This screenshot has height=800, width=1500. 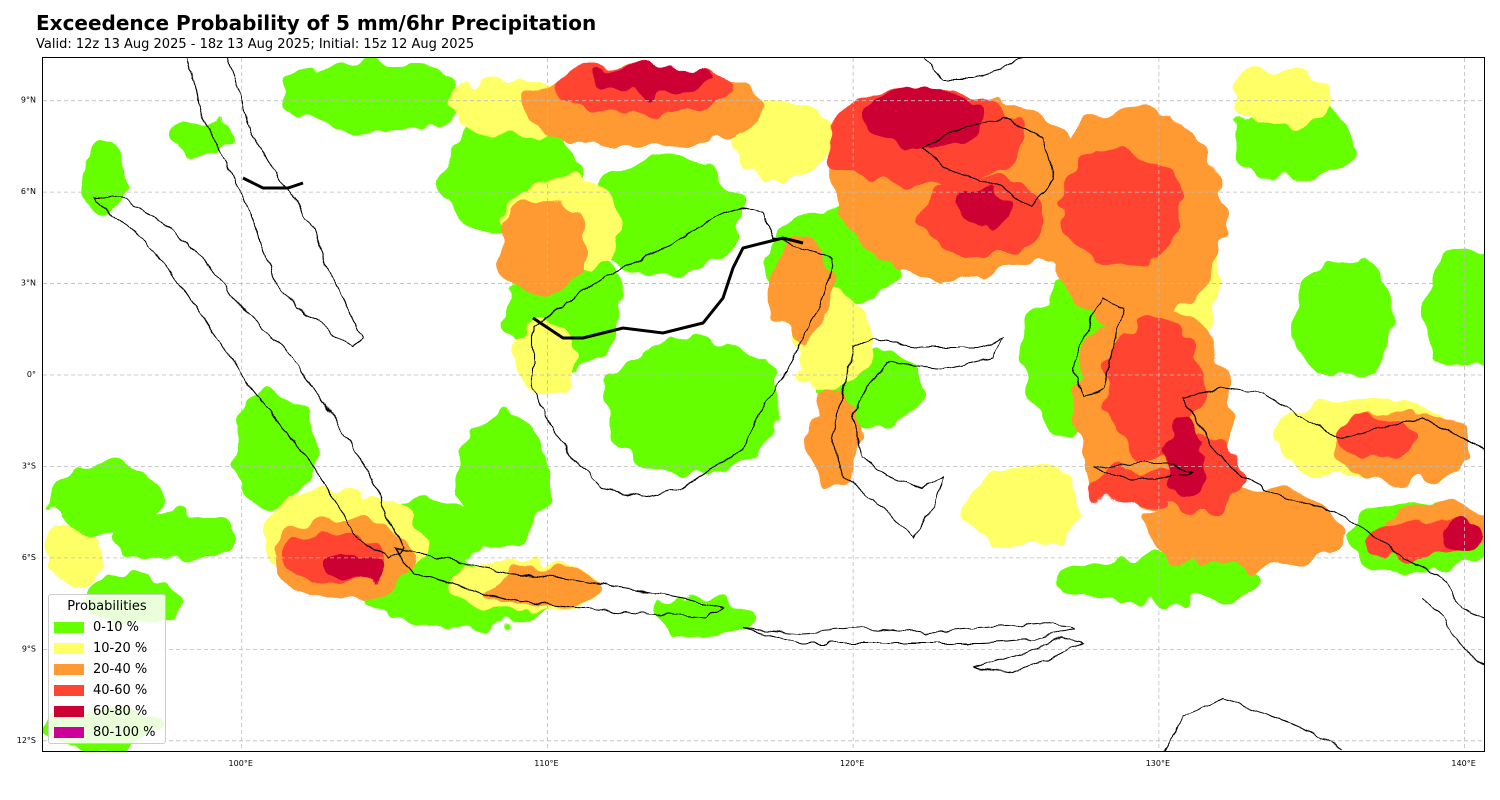 What do you see at coordinates (908, 633) in the screenshot?
I see `coast-lesser-sunda` at bounding box center [908, 633].